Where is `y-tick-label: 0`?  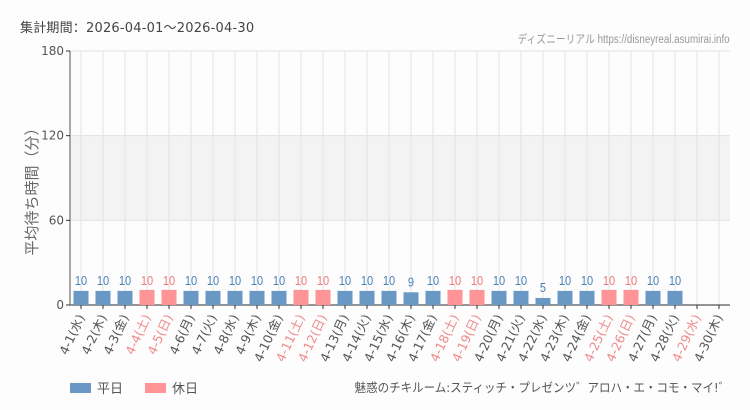
y-tick-label: 0 is located at coordinates (60, 305).